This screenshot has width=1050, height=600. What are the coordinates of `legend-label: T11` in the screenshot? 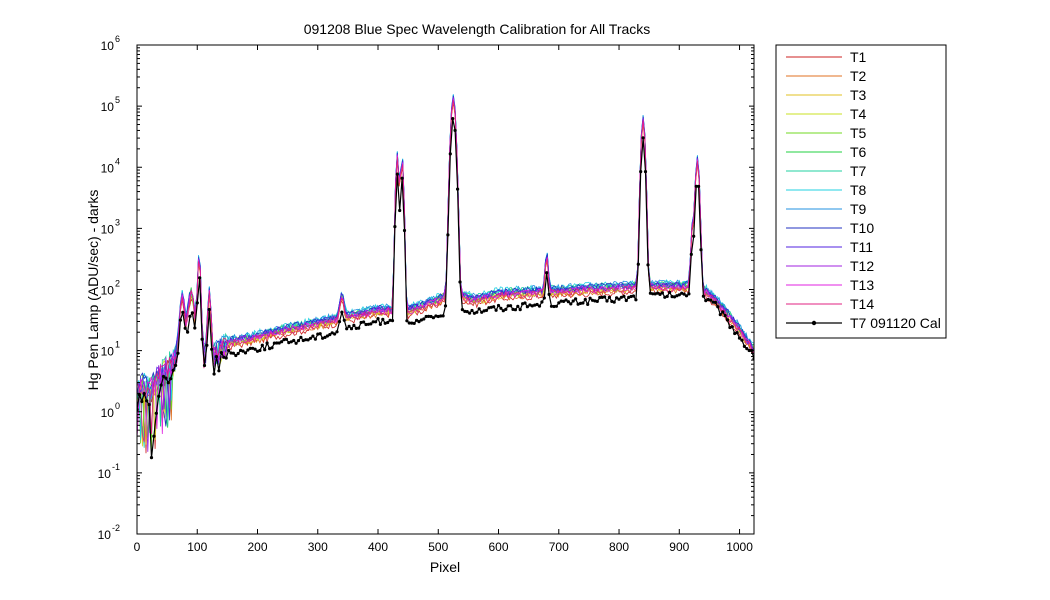 It's located at (861, 247).